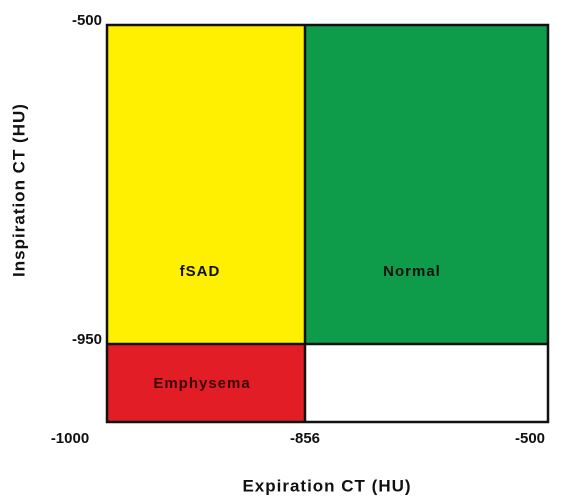 This screenshot has width=569, height=498. Describe the element at coordinates (200, 271) in the screenshot. I see `region-label: fSAD` at that location.